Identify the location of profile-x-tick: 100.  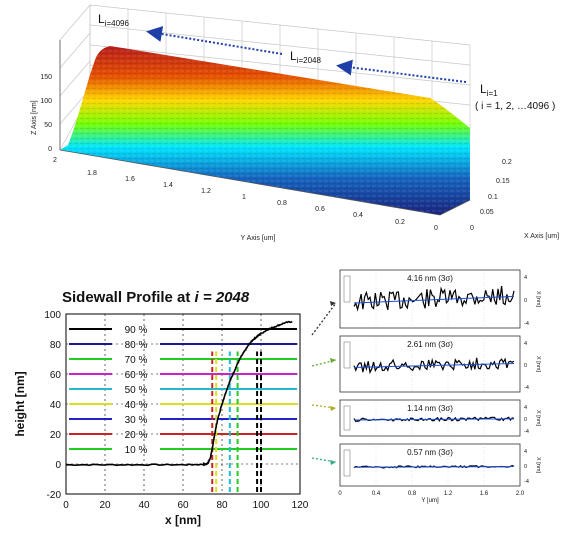
(261, 505).